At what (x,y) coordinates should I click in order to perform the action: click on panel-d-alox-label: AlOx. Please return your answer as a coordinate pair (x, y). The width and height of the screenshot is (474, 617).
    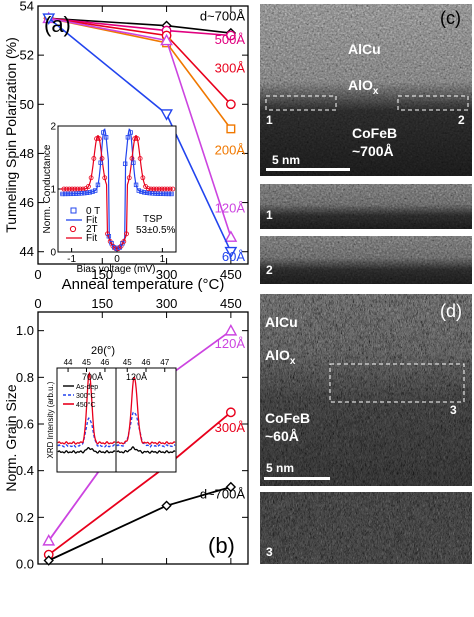
    Looking at the image, I should click on (280, 357).